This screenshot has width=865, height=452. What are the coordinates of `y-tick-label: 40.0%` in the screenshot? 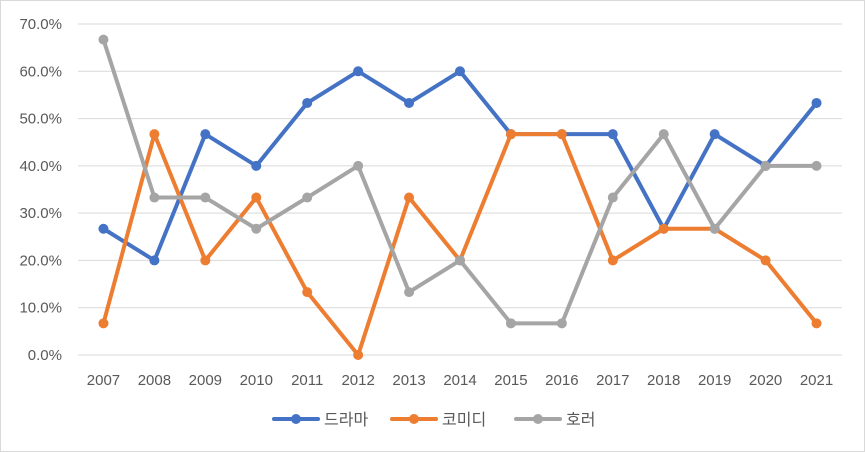 It's located at (40, 166).